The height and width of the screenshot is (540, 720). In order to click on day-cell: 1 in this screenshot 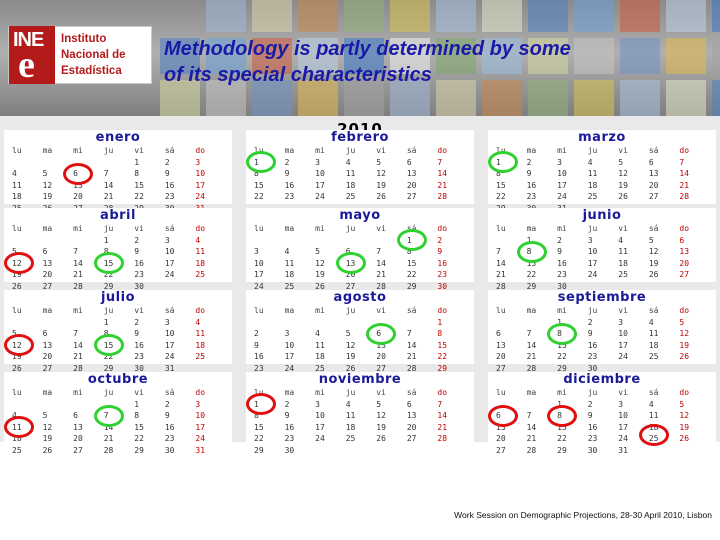, I will do `click(529, 240)`.